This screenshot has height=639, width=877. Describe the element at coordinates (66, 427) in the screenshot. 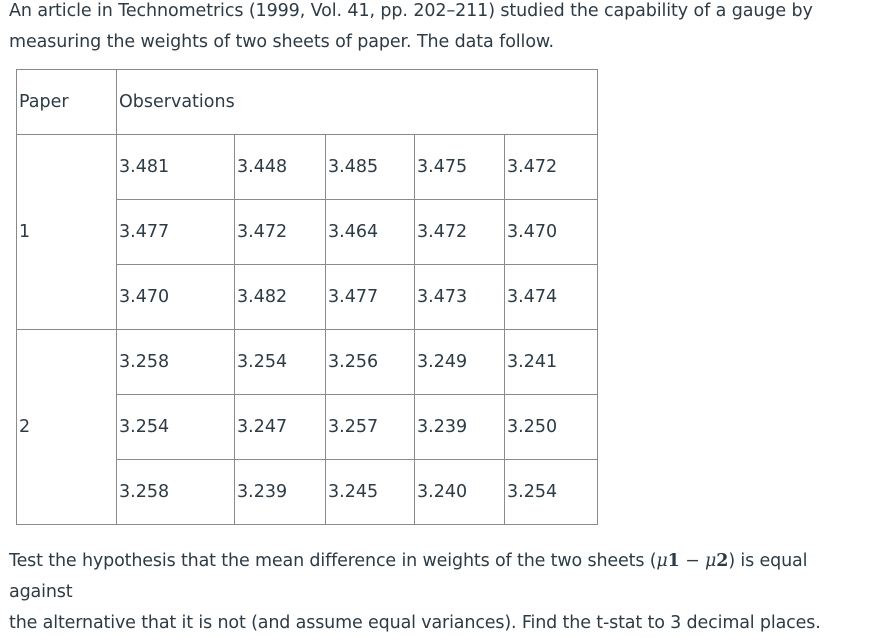

I see `paper-cell: 2` at that location.